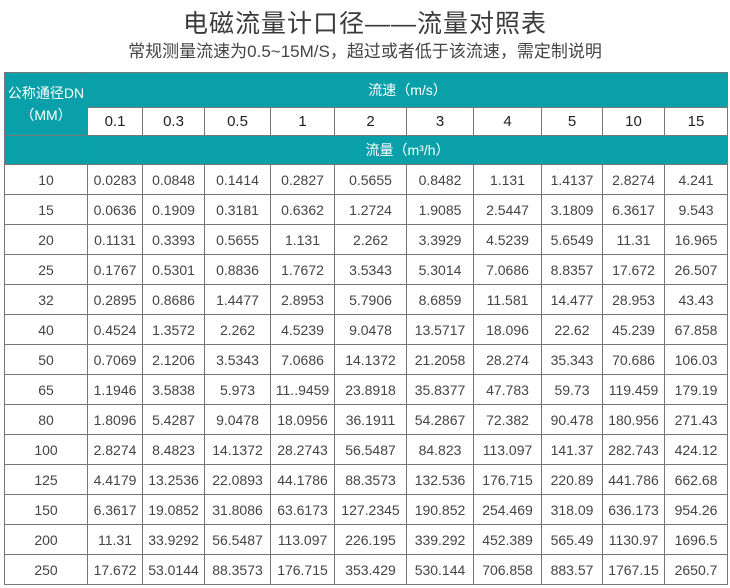  Describe the element at coordinates (302, 449) in the screenshot. I see `flow-cell: 28.2743` at that location.